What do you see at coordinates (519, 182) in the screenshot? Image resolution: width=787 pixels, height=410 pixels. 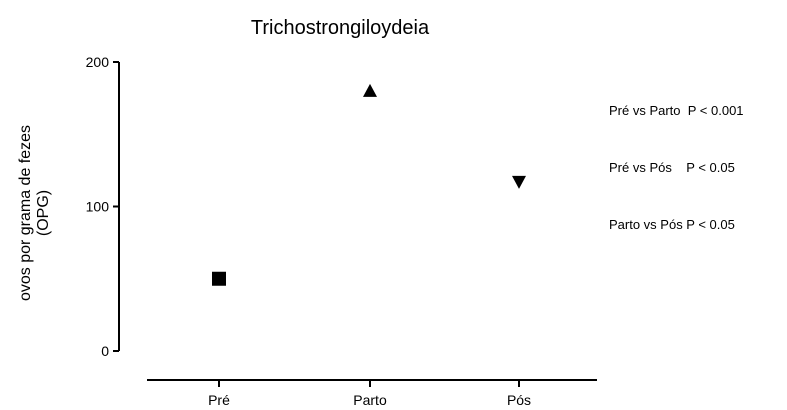 I see `data-point-pós` at bounding box center [519, 182].